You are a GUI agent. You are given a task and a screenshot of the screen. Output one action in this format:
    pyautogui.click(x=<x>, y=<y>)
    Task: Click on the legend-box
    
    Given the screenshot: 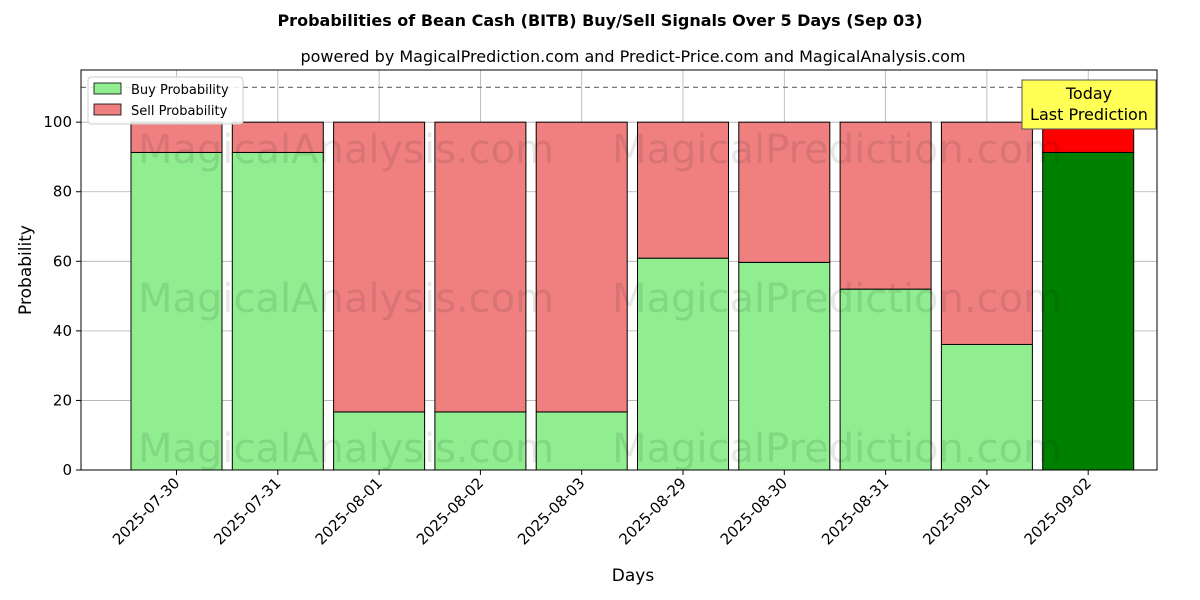 What is the action you would take?
    pyautogui.click(x=165, y=100)
    